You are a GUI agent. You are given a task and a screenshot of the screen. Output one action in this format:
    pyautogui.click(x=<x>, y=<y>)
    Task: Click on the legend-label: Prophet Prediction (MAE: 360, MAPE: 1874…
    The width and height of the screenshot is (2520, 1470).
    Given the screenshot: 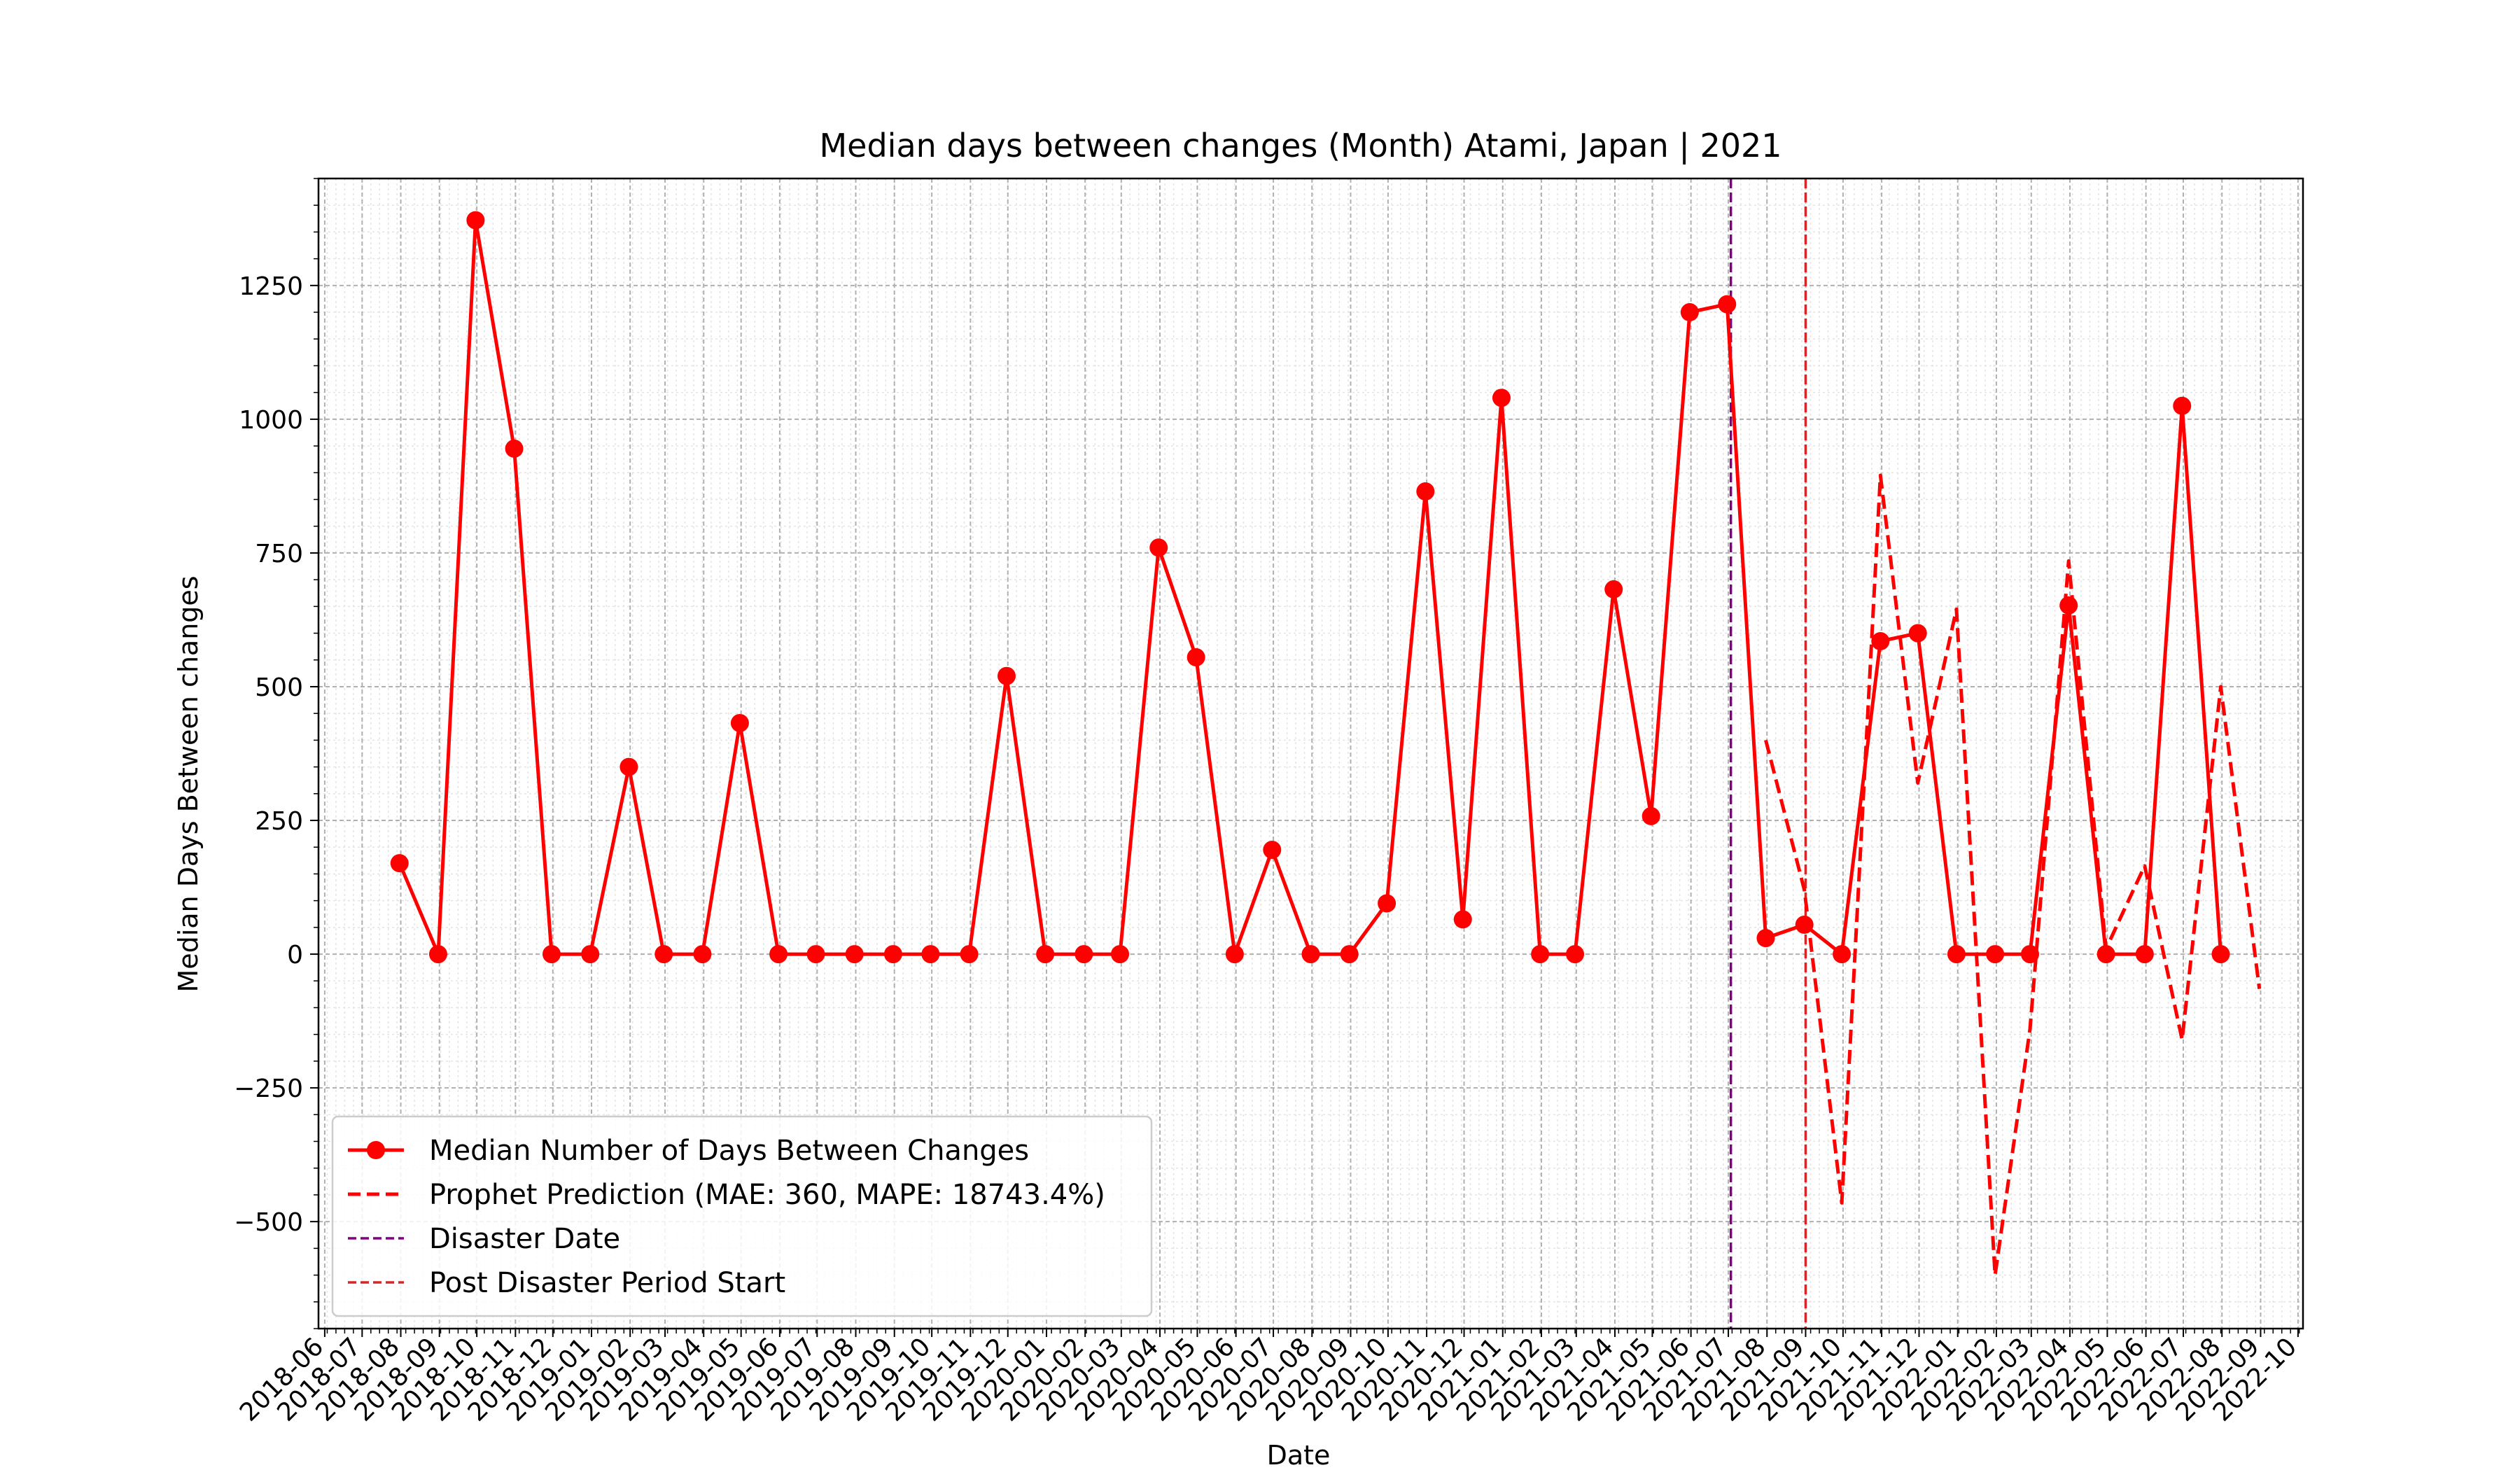 What is the action you would take?
    pyautogui.click(x=767, y=1195)
    